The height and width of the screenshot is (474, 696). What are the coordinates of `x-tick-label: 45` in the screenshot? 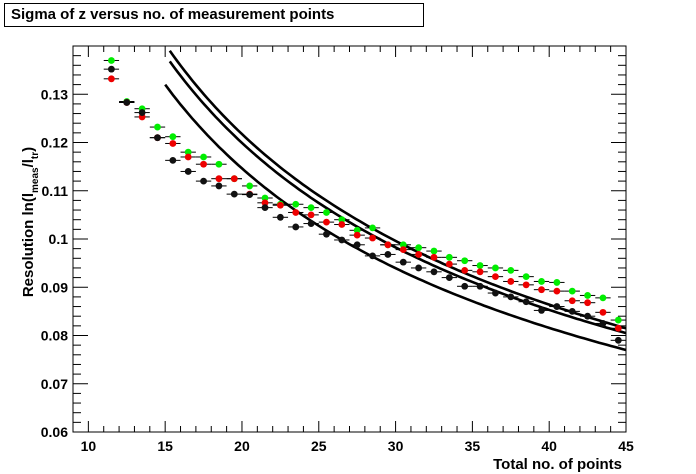 It's located at (626, 446).